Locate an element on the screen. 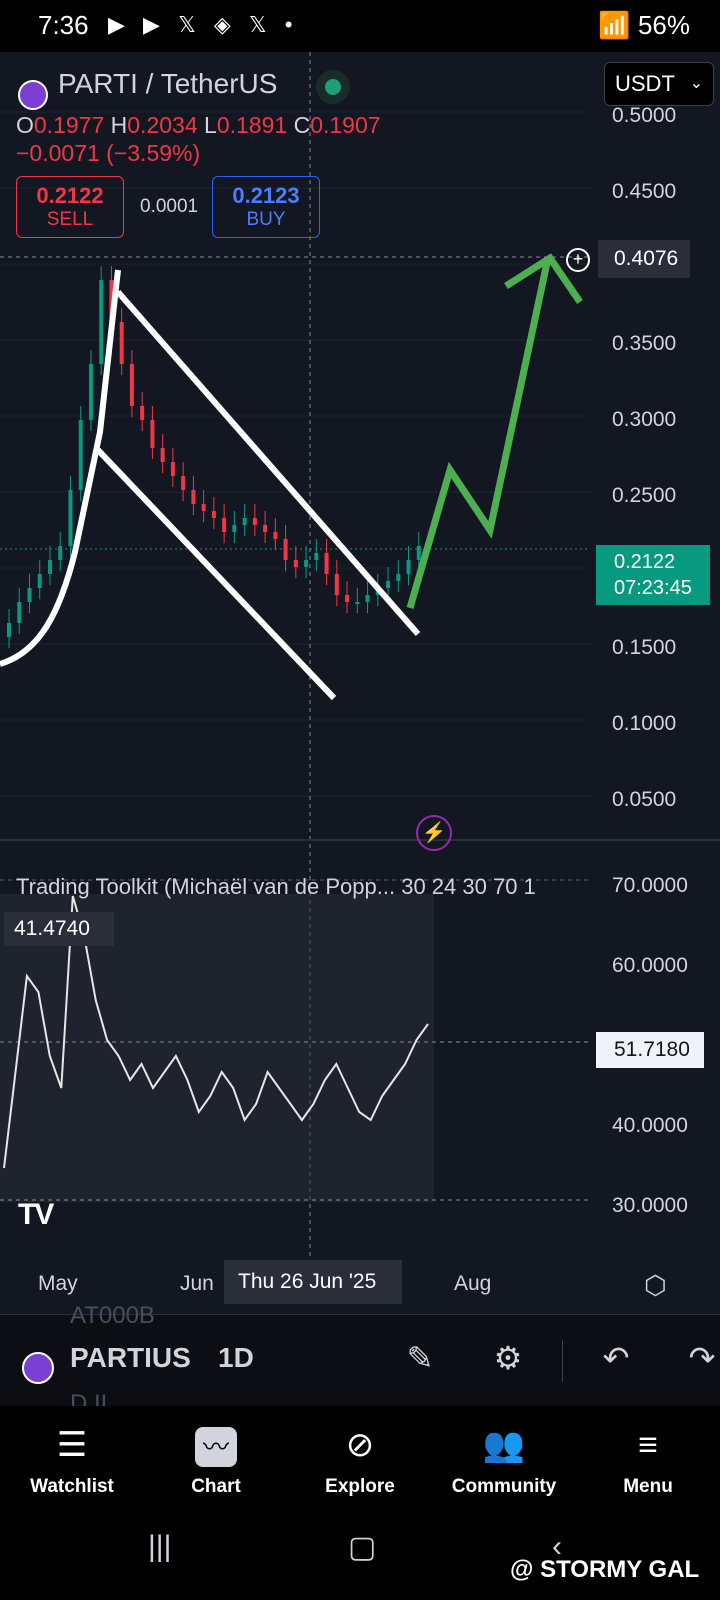 This screenshot has height=1600, width=720. parti-logo-icon is located at coordinates (38, 1368).